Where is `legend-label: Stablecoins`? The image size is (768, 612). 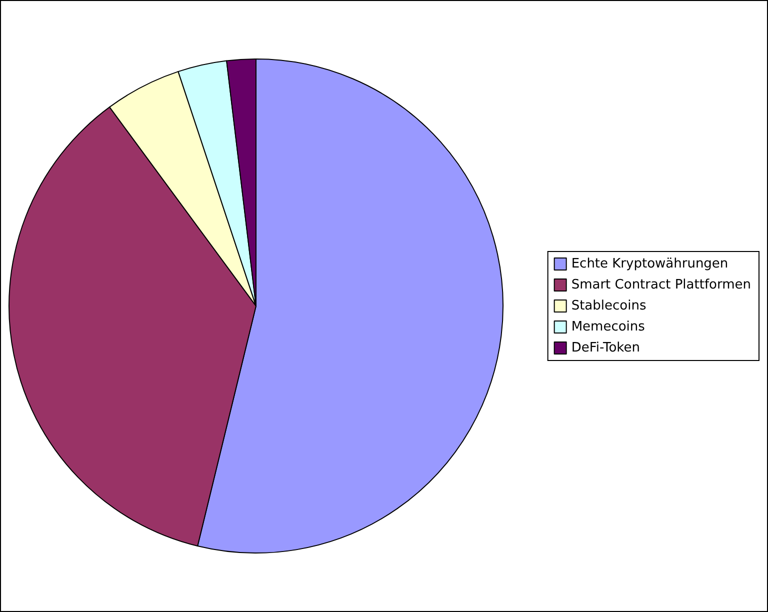 legend-label: Stablecoins is located at coordinates (608, 306).